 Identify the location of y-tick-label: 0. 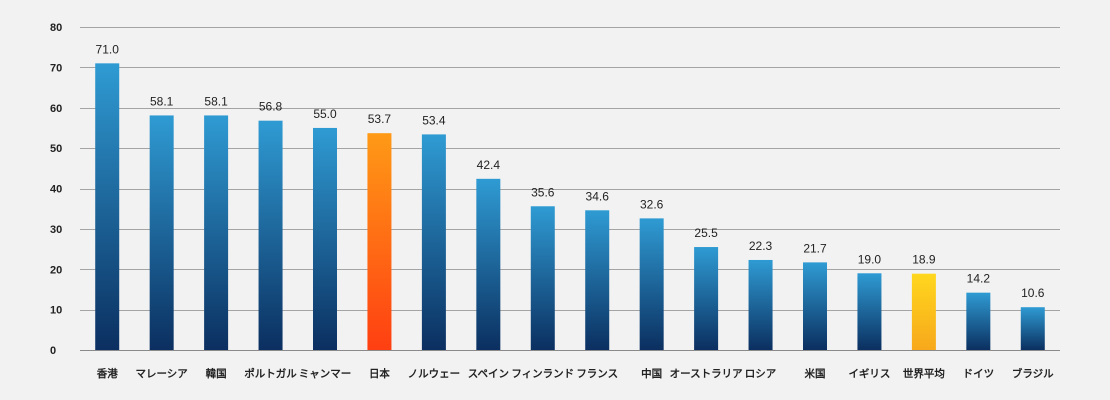
(53, 351).